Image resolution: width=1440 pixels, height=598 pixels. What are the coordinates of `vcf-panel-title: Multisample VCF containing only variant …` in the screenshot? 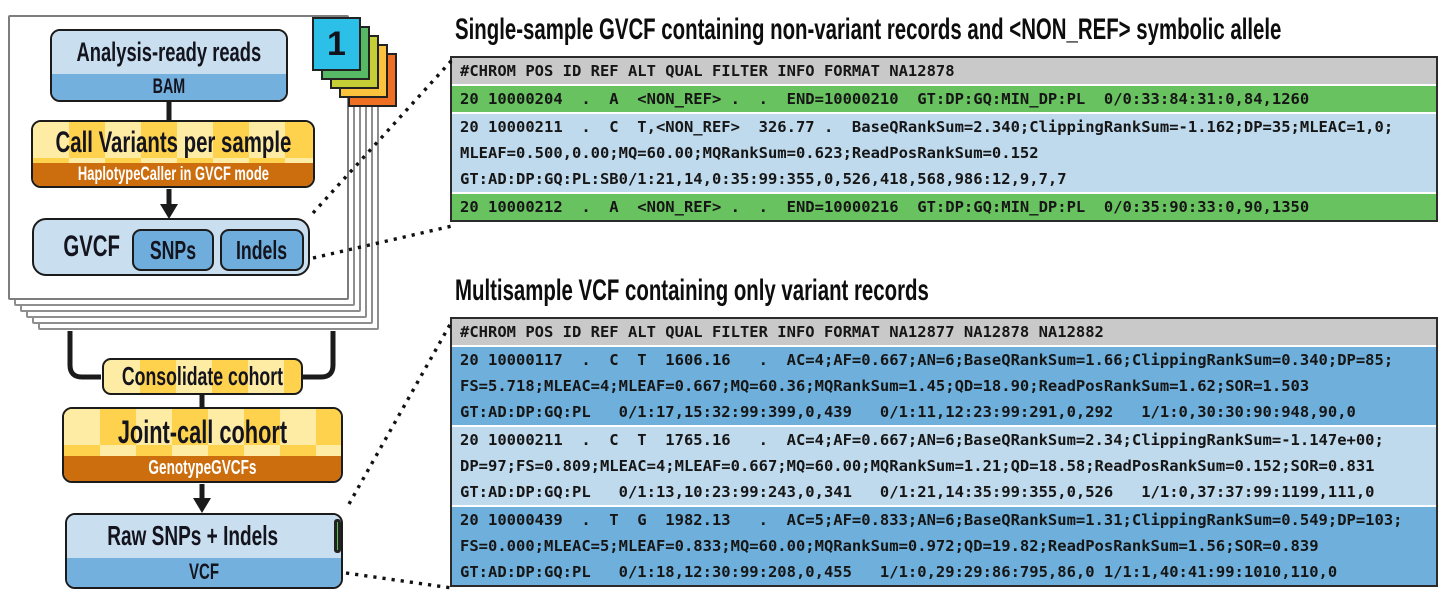 It's located at (692, 290).